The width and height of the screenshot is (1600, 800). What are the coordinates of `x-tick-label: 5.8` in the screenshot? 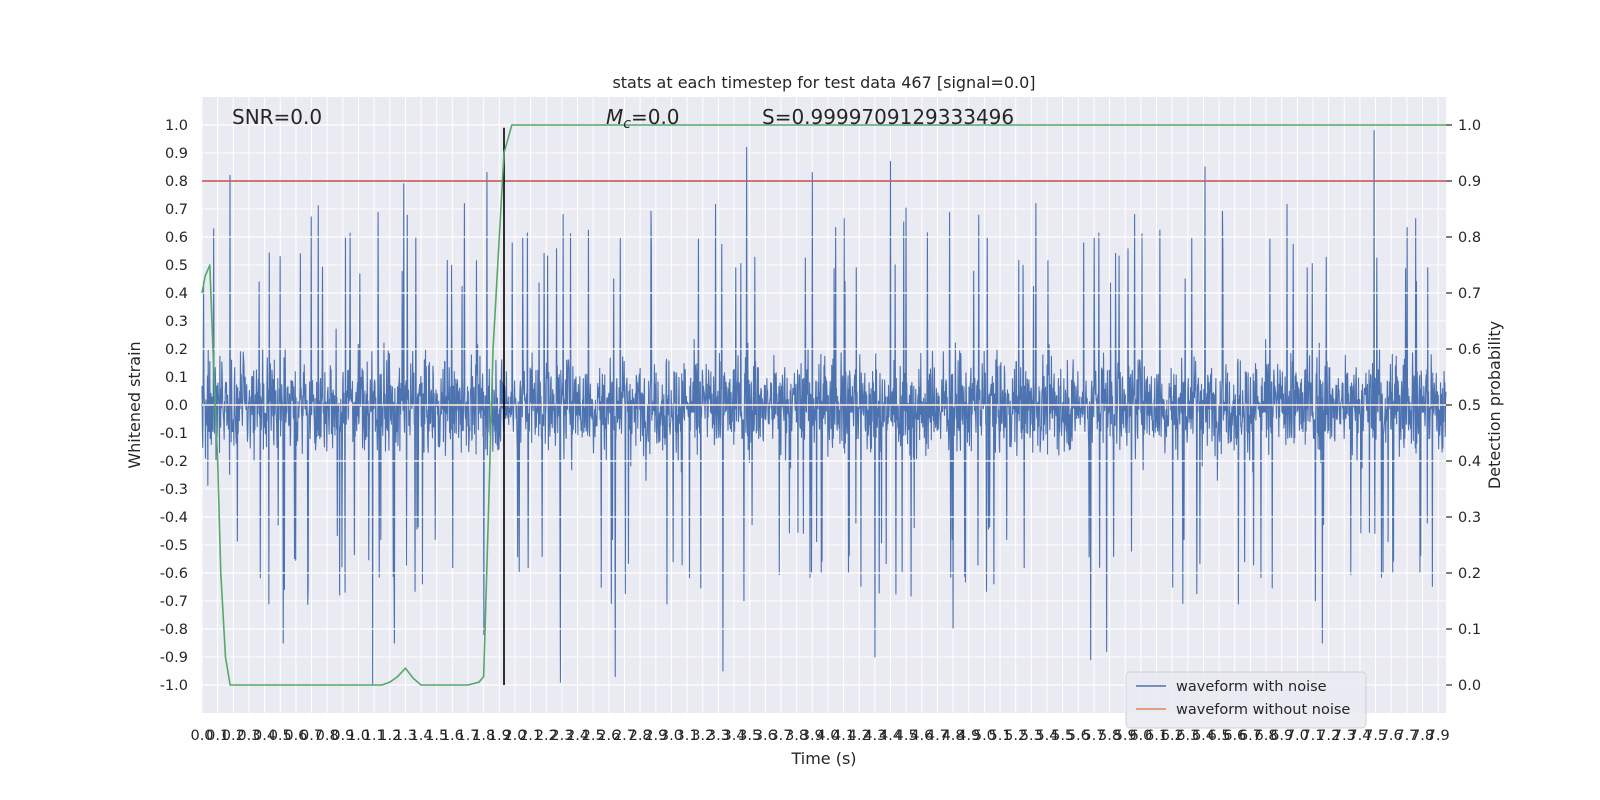 It's located at (1109, 736).